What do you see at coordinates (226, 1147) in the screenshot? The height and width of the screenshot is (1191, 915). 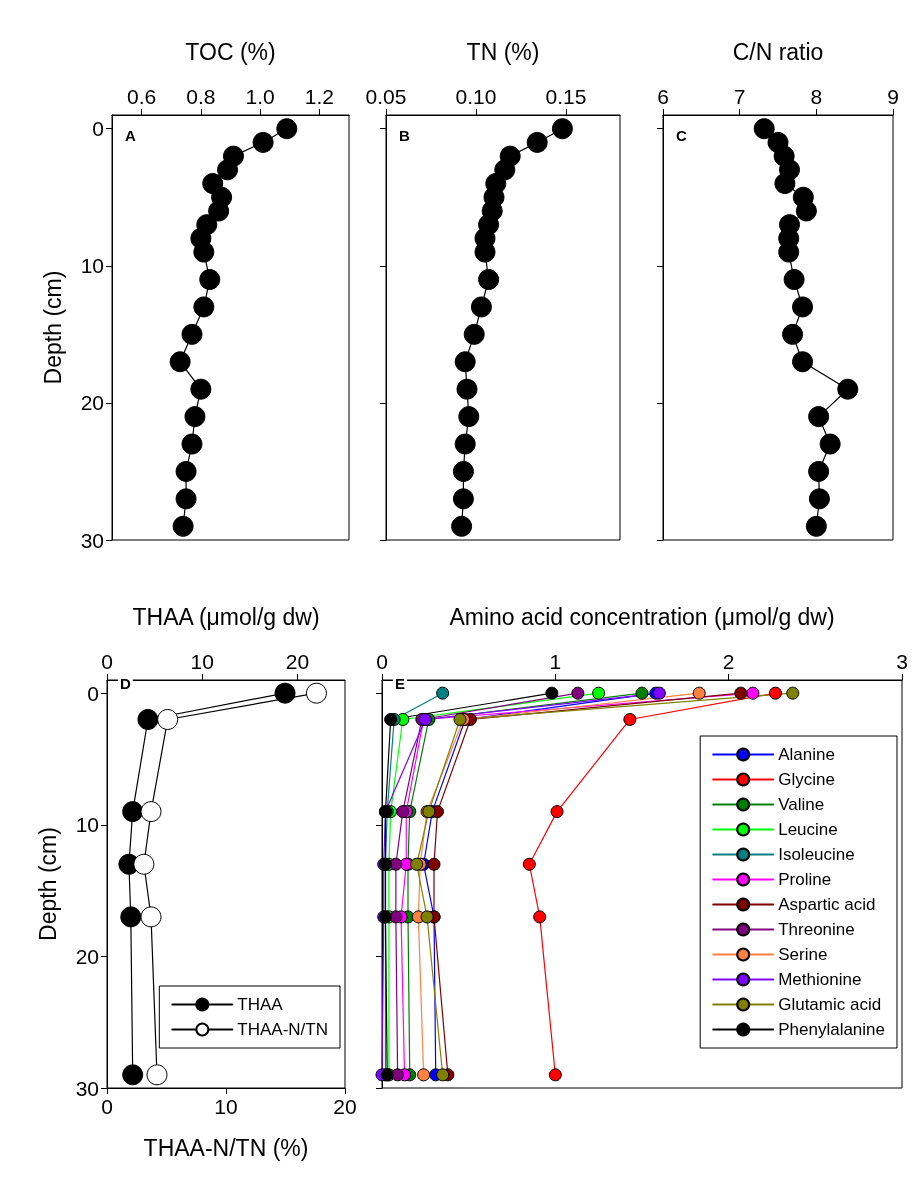 I see `x-axis-title: THAA-N/TN (%)` at bounding box center [226, 1147].